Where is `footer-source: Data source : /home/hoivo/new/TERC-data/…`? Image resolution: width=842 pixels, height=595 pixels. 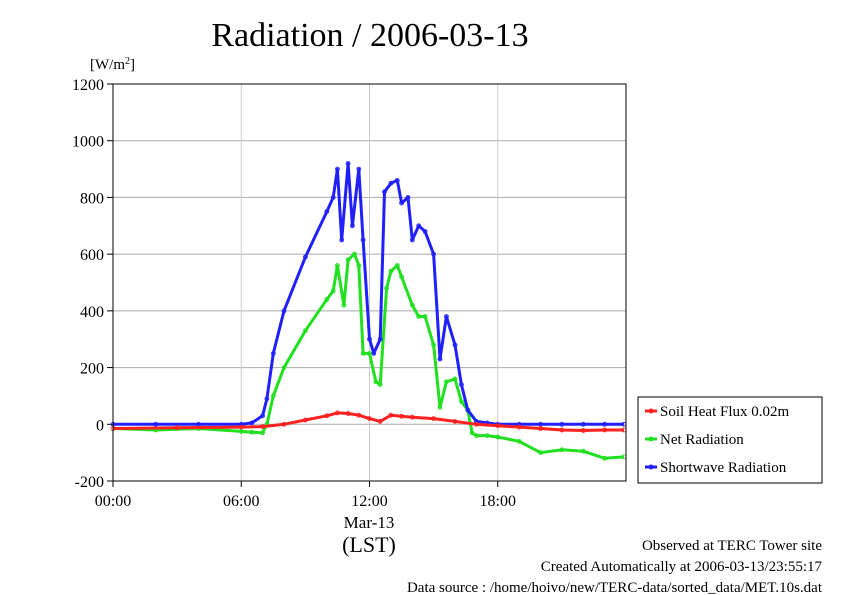
footer-source: Data source : /home/hoivo/new/TERC-data/… is located at coordinates (615, 587).